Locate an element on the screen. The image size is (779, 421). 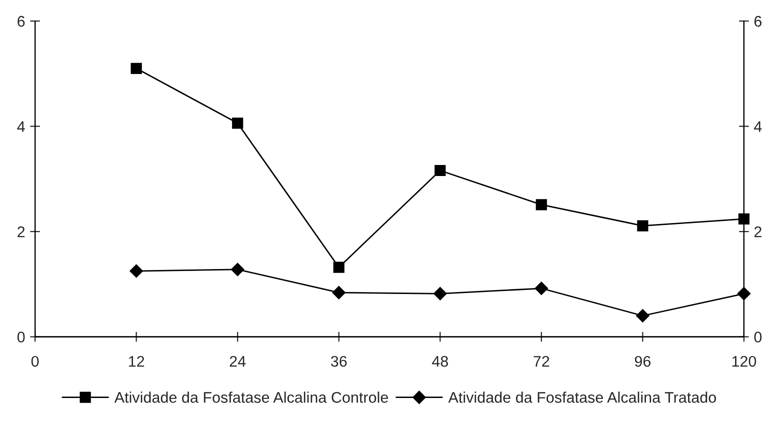
y-tick-label: 4 is located at coordinates (21, 126).